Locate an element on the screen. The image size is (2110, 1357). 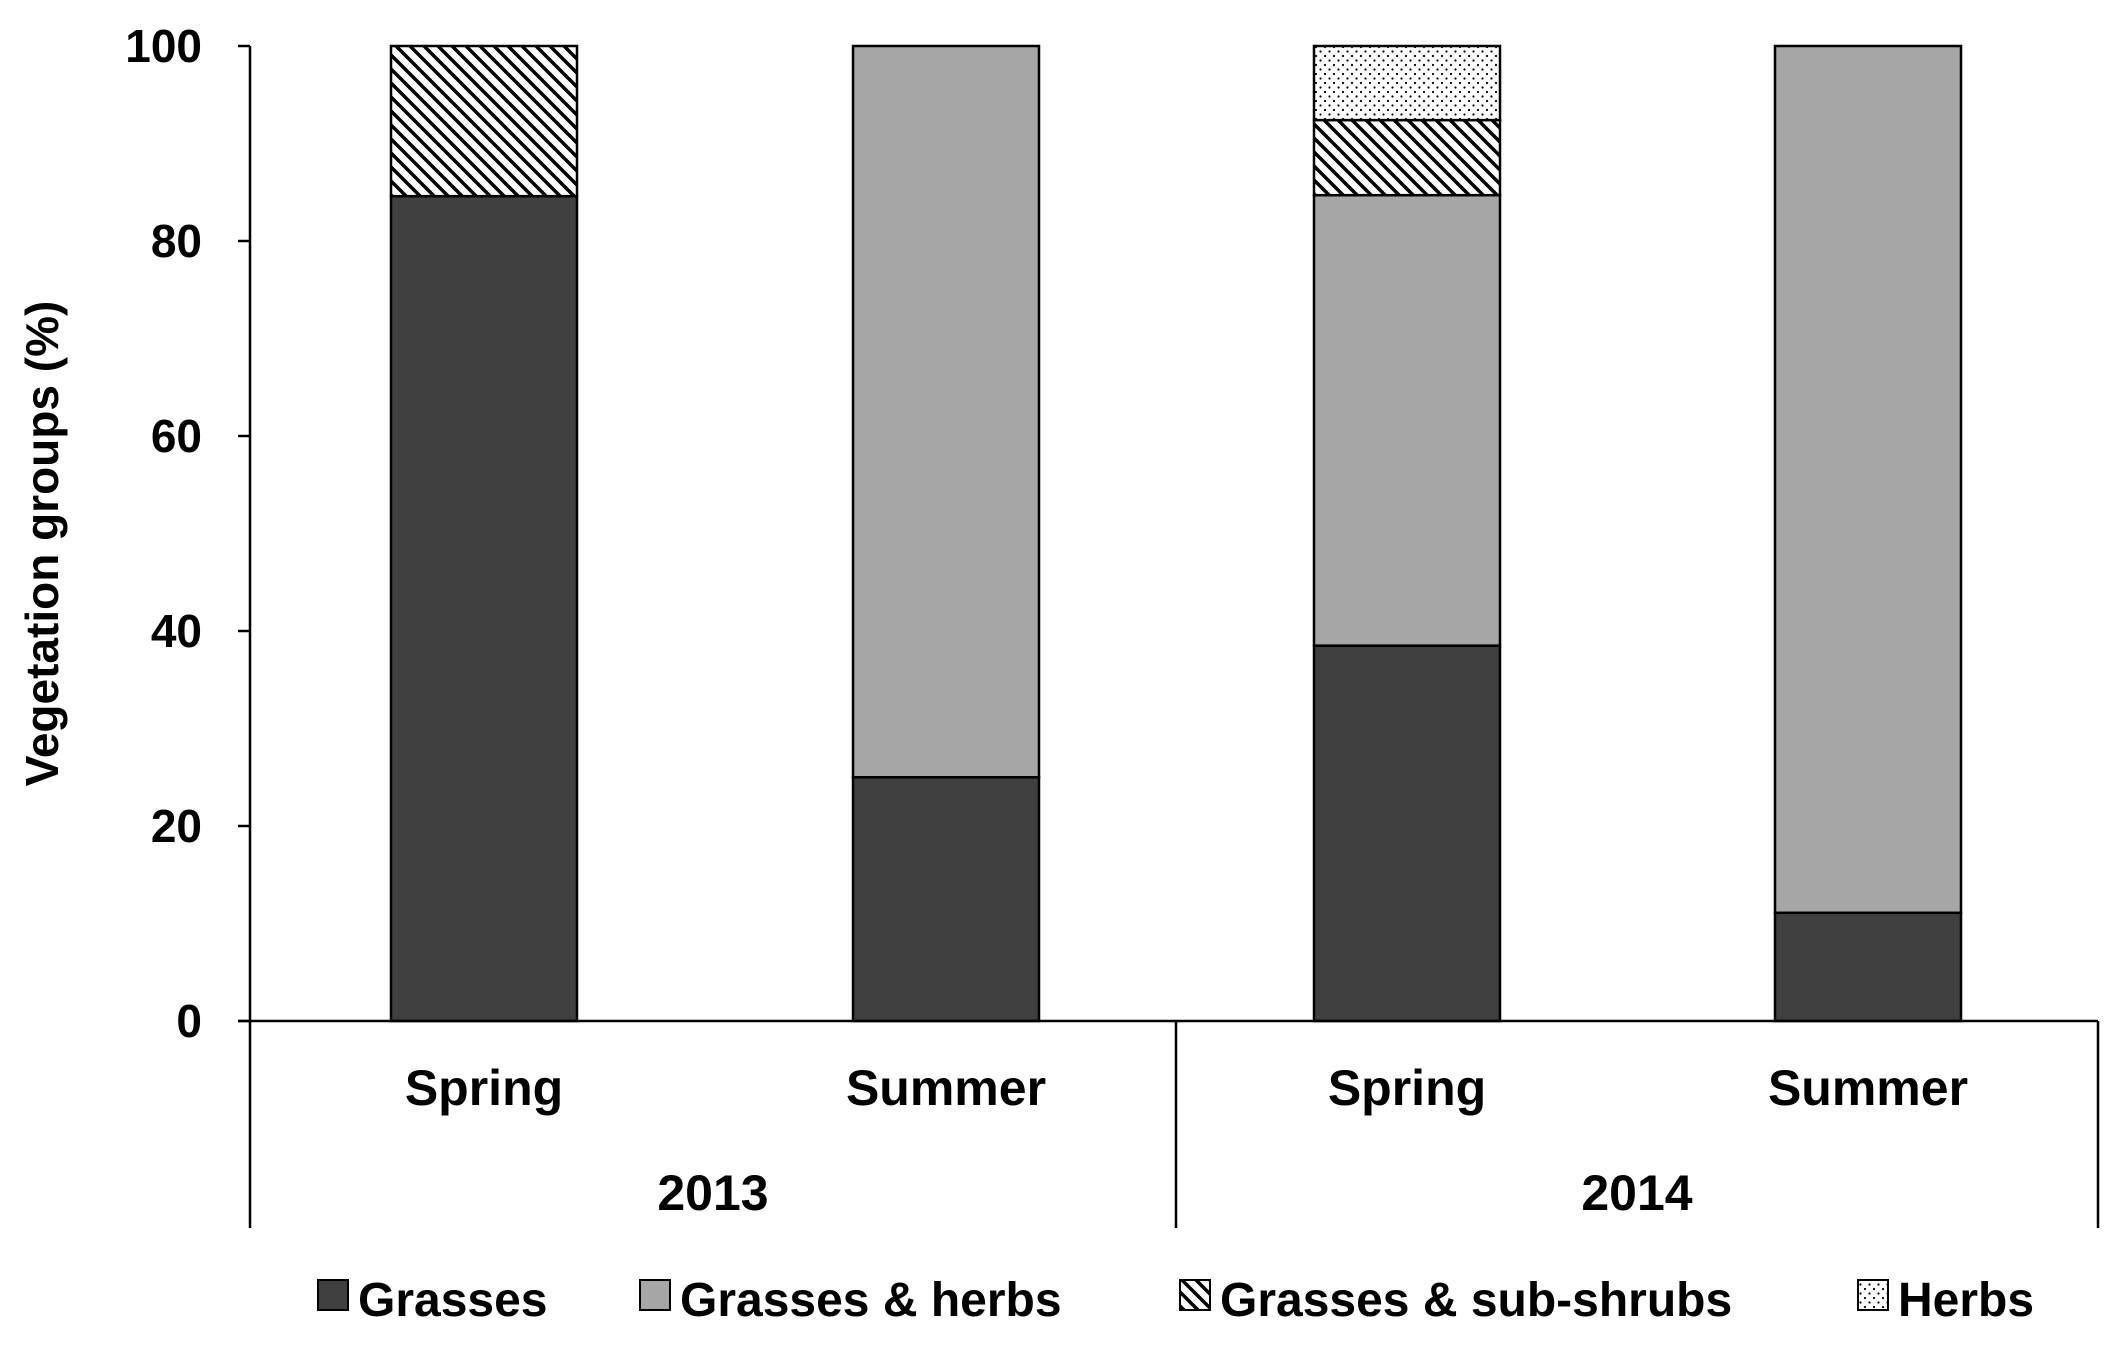
y-tick-label: 20 is located at coordinates (176, 826).